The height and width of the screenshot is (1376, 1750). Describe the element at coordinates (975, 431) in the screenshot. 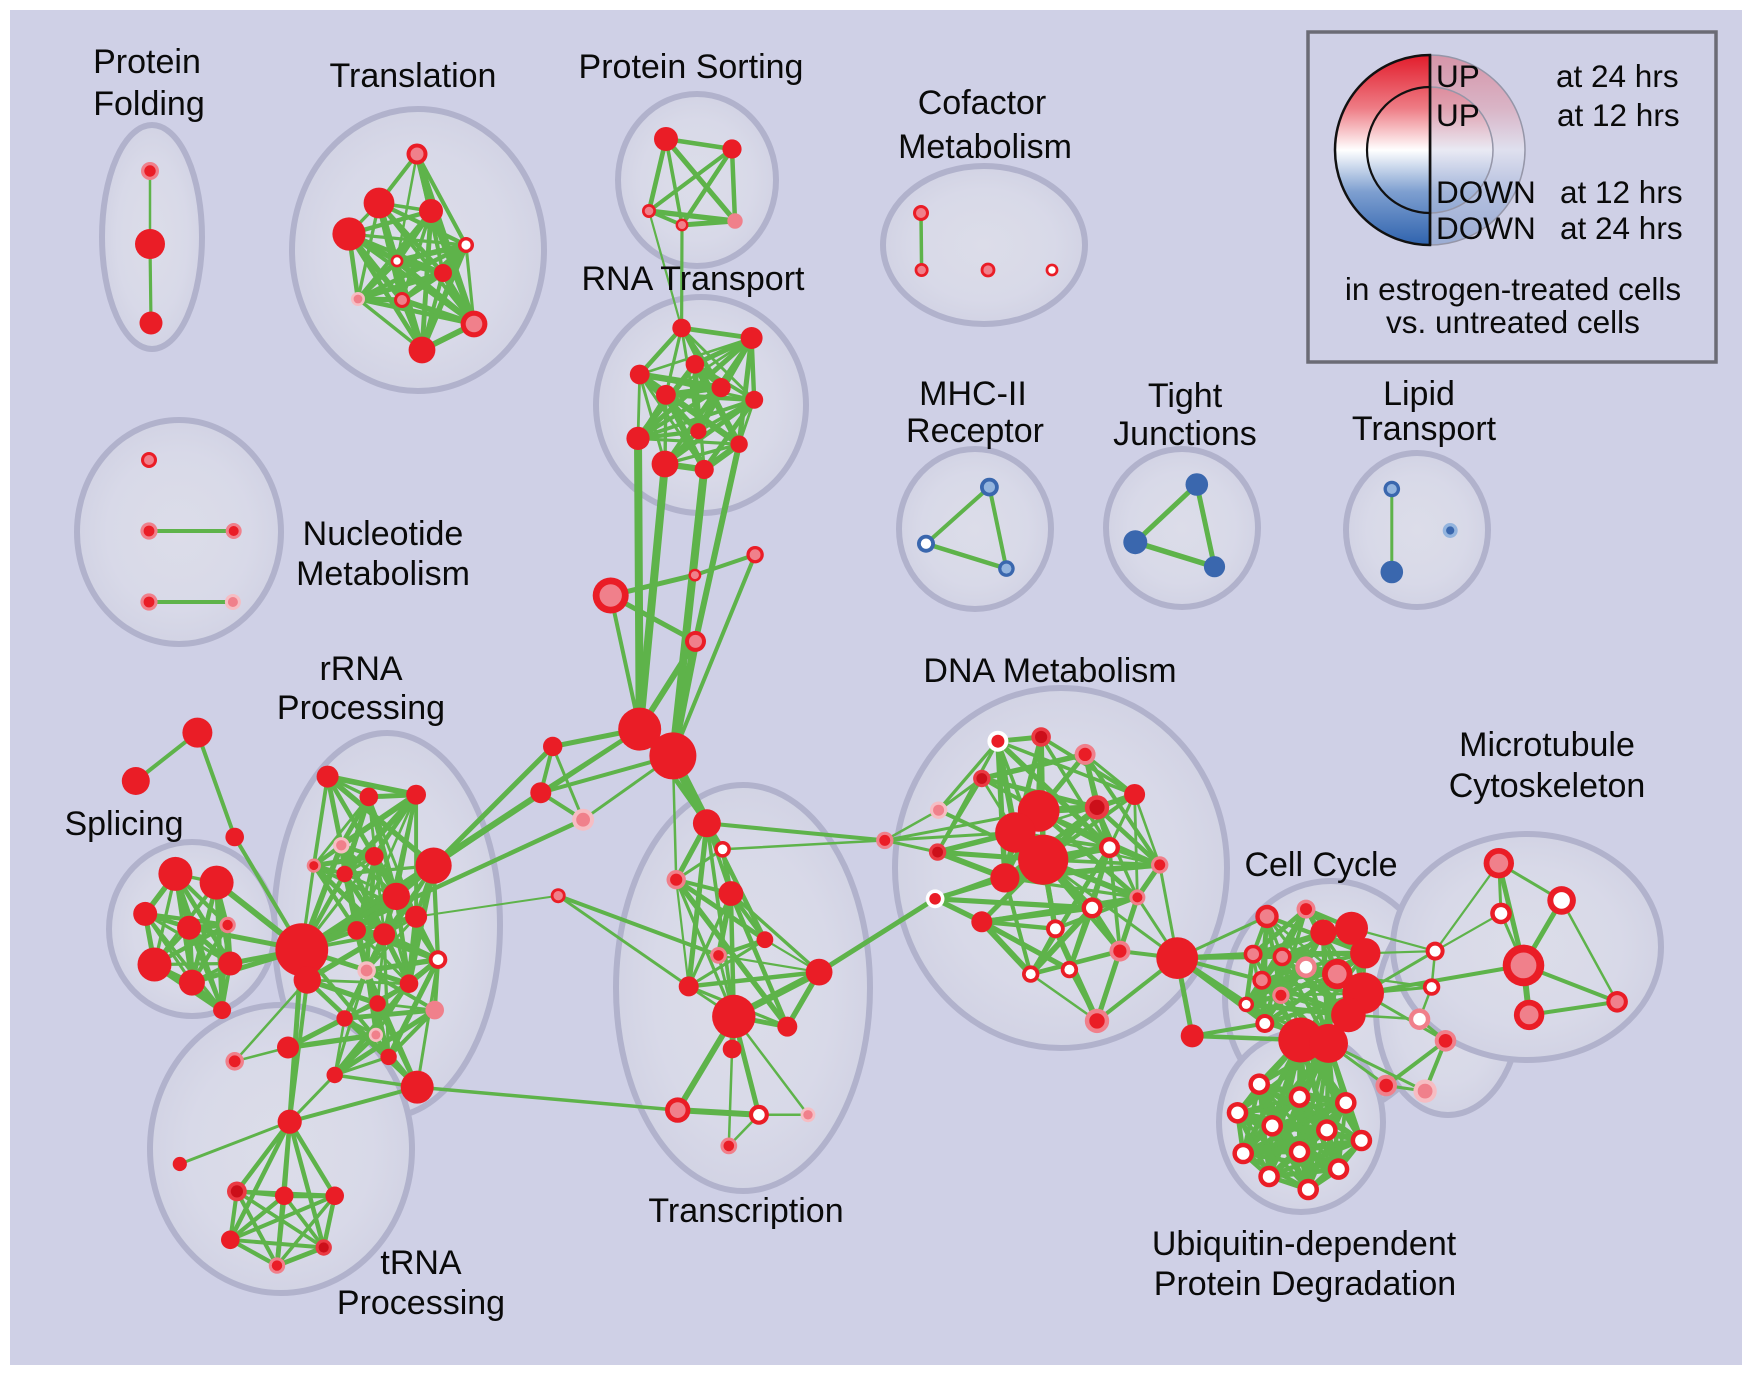

I see `svg-text: Receptor` at that location.